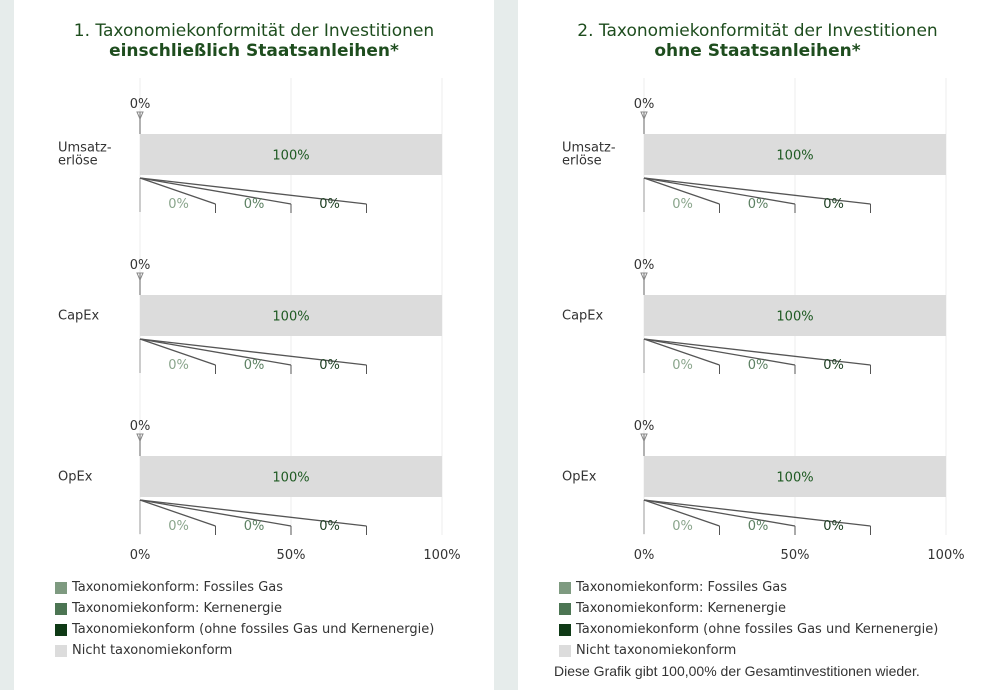 This screenshot has height=690, width=997. Describe the element at coordinates (254, 51) in the screenshot. I see `chart-title-line2: einschließlich Staatsanleihen*` at that location.